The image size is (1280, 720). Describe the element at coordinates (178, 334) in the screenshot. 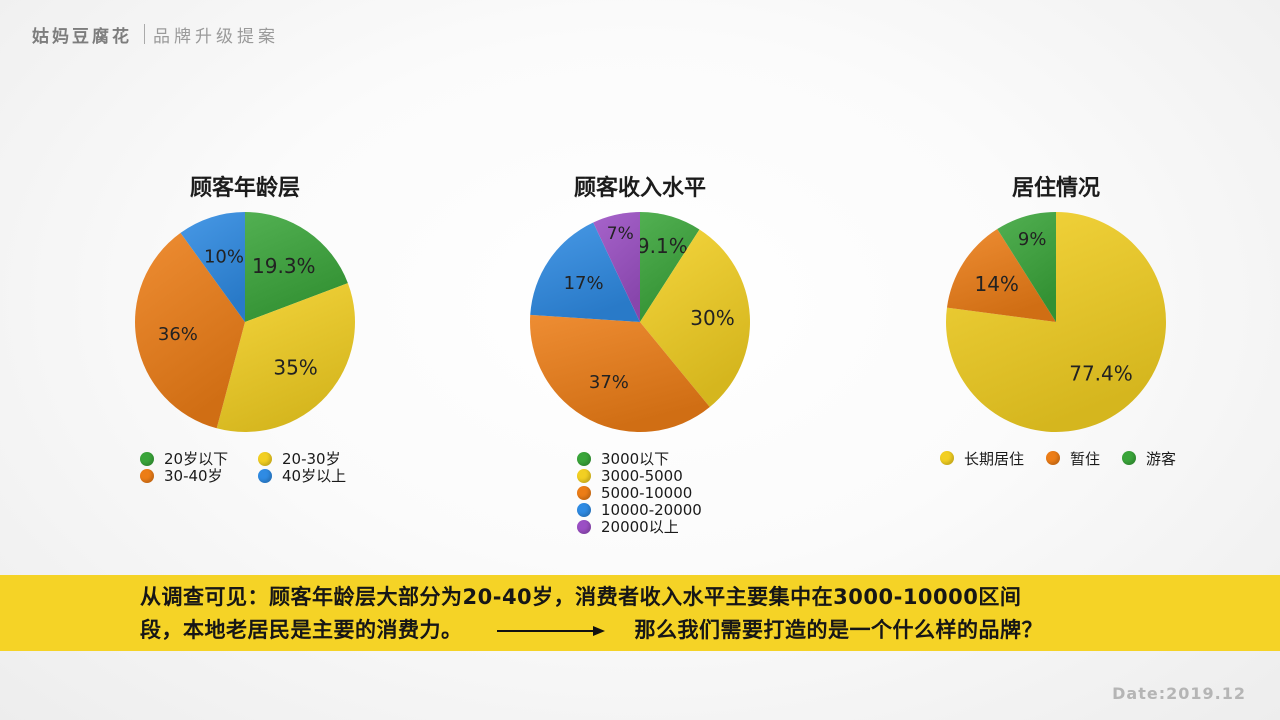

I see `pie-data-label-0-2: 36%` at that location.